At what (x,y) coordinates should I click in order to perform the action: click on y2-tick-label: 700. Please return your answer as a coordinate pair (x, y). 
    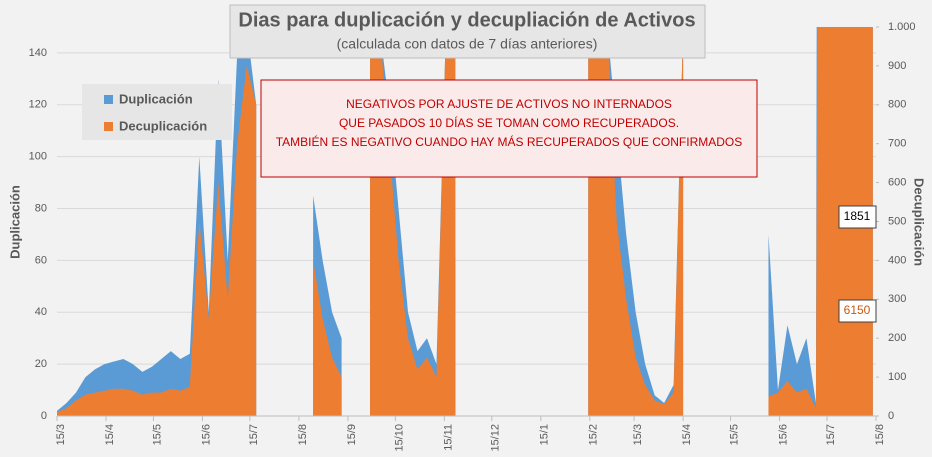
    Looking at the image, I should click on (897, 144).